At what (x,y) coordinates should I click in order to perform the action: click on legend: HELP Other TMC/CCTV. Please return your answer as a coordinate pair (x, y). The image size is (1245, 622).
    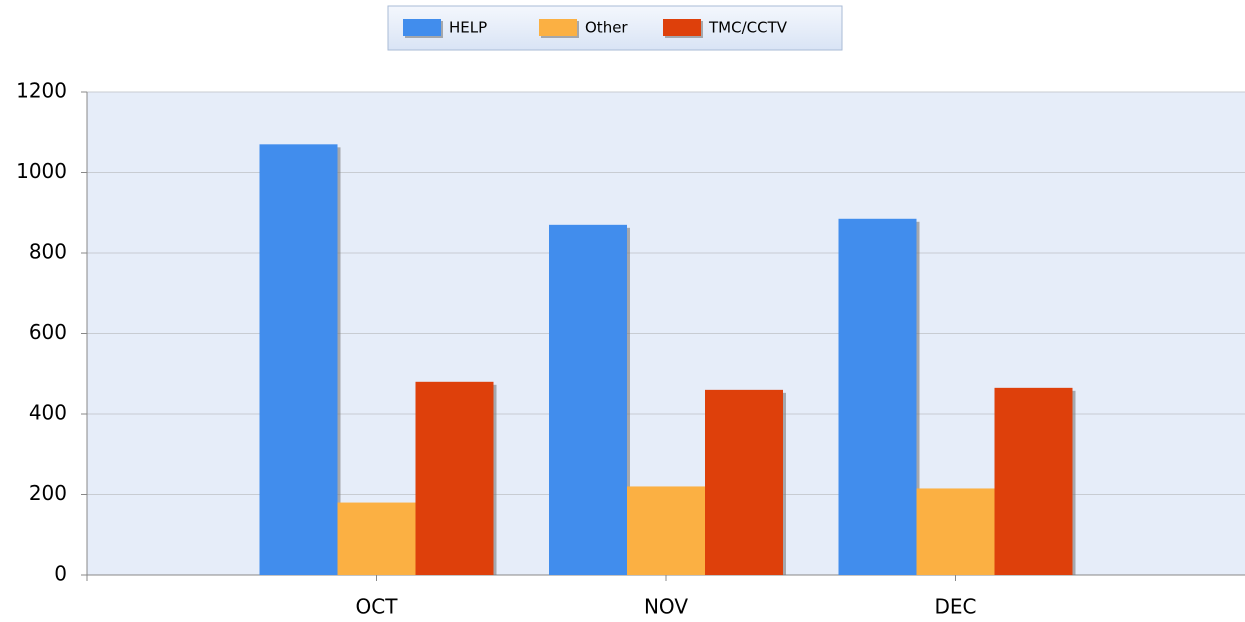
    Looking at the image, I should click on (615, 28).